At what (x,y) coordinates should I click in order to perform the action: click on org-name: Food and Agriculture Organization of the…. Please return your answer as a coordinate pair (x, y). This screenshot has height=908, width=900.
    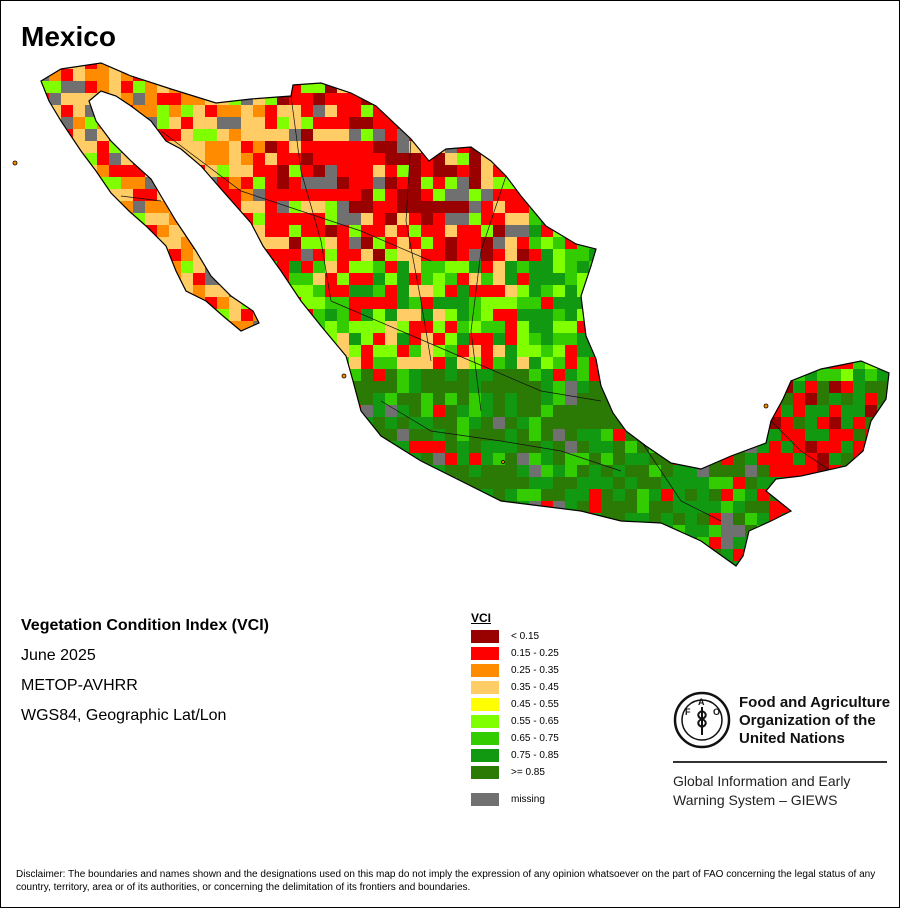
    Looking at the image, I should click on (814, 721).